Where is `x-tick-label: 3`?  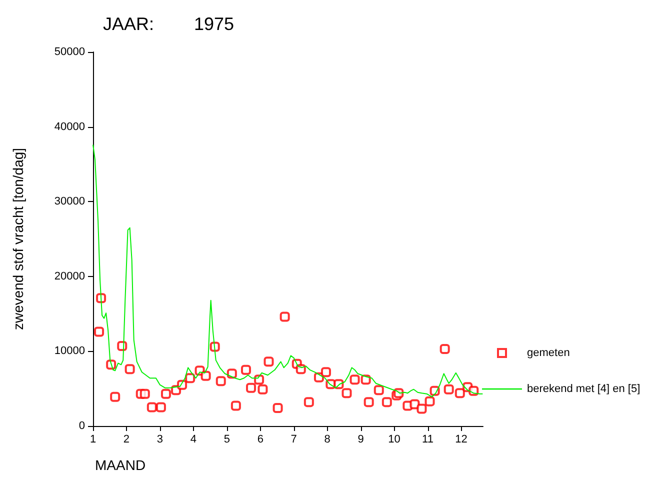 x-tick-label: 3 is located at coordinates (160, 440).